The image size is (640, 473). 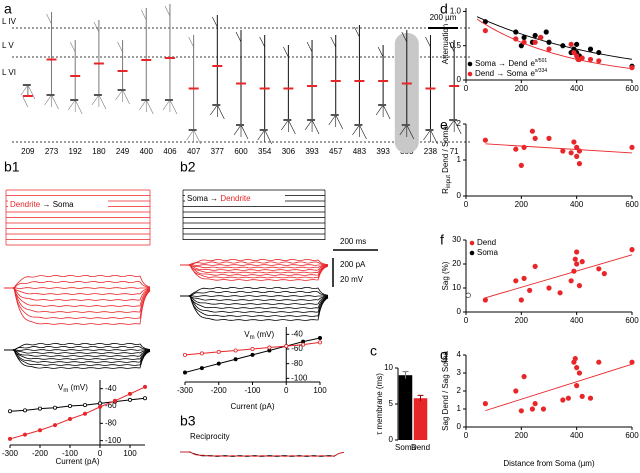 I want to click on fit-curve, so click(x=554, y=38).